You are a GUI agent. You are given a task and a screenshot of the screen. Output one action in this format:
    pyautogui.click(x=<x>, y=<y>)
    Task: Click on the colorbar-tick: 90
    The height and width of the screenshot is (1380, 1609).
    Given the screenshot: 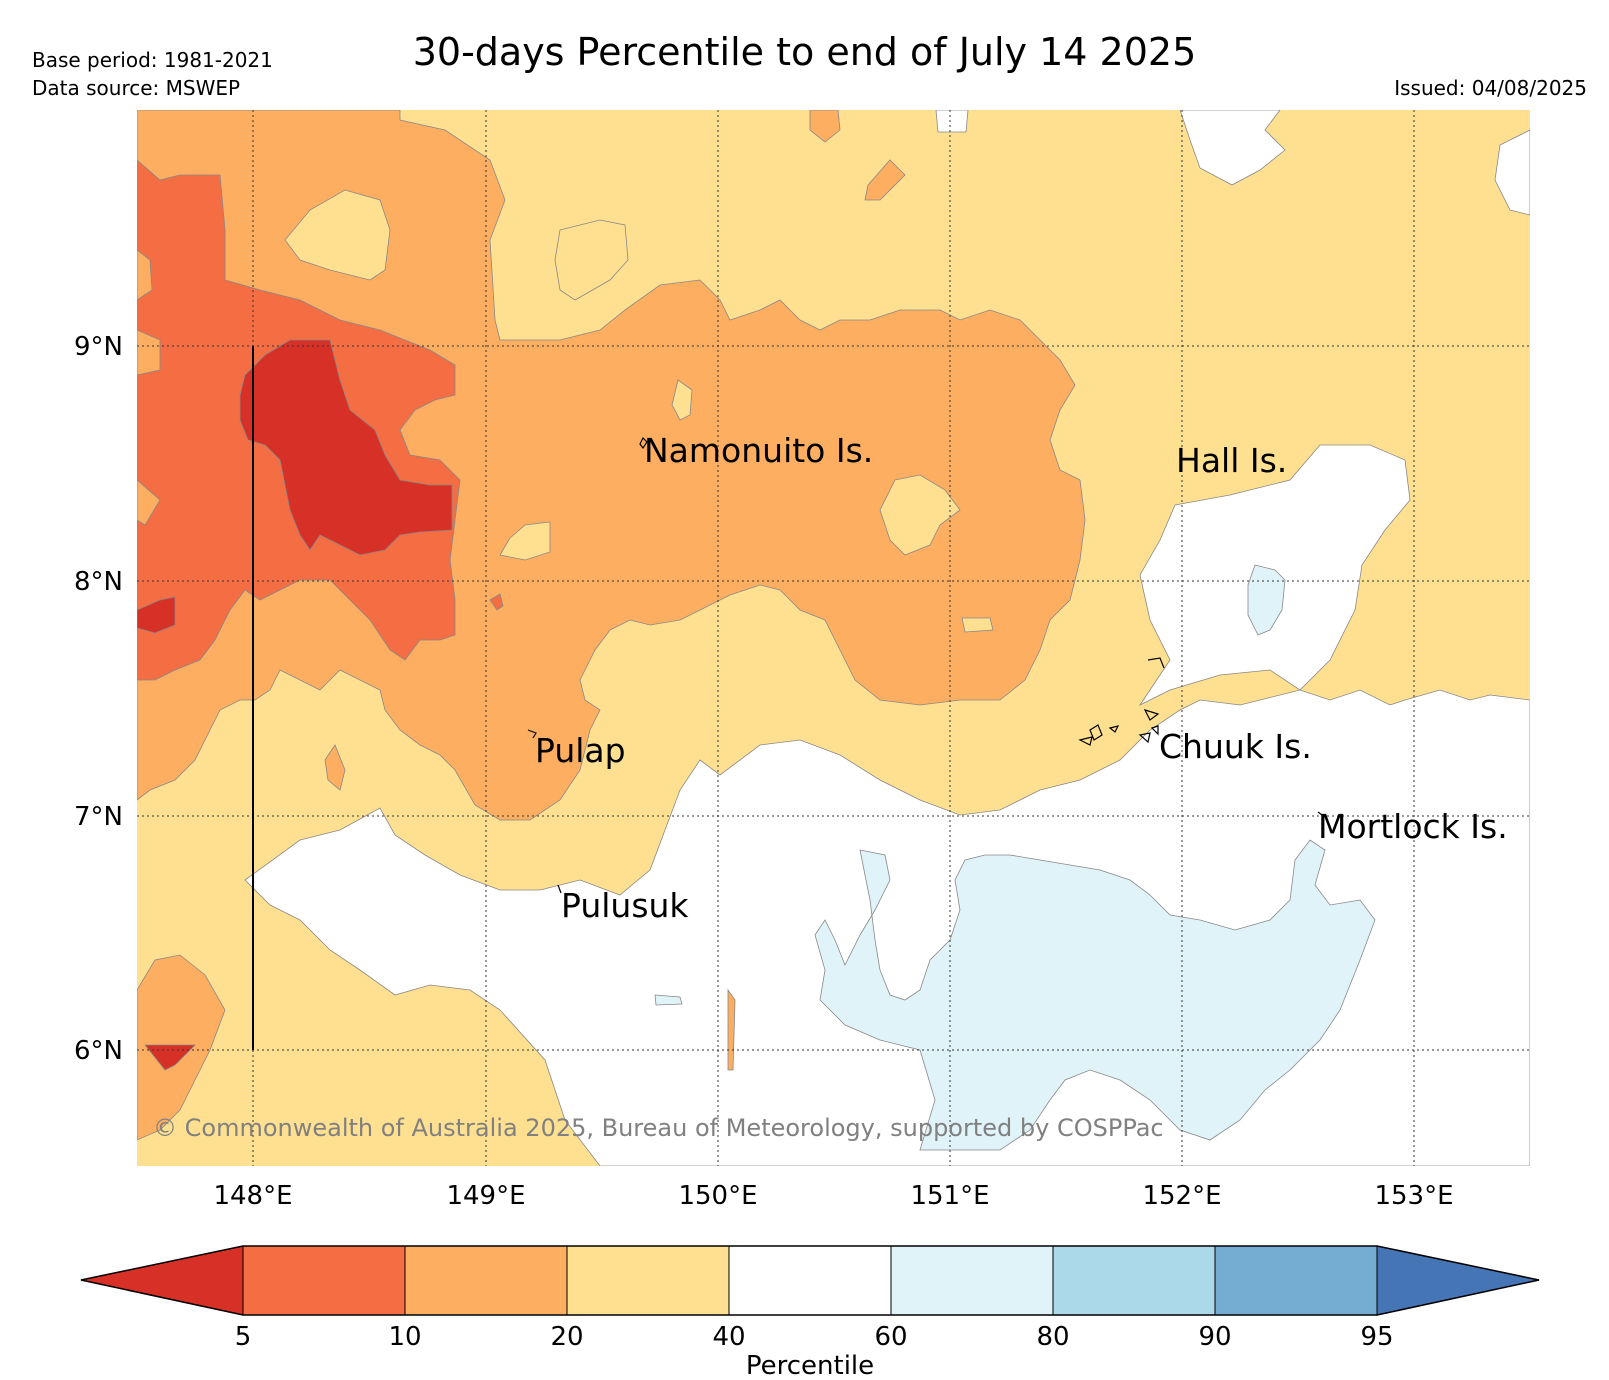 What is the action you would take?
    pyautogui.click(x=1214, y=1337)
    